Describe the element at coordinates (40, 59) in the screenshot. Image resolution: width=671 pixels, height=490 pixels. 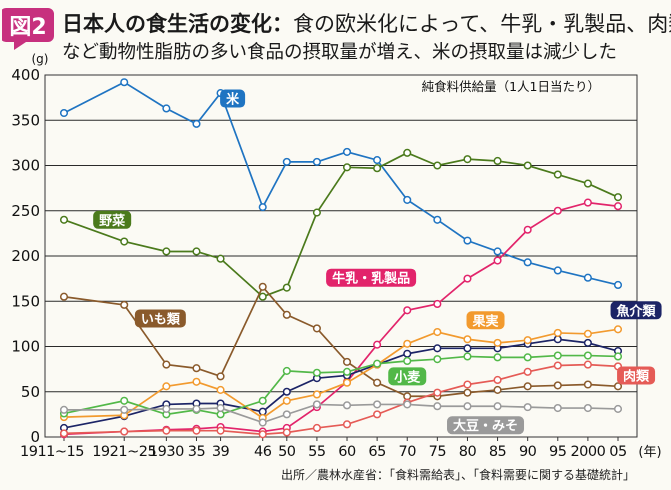
I see `y-axis-unit: (g)` at that location.